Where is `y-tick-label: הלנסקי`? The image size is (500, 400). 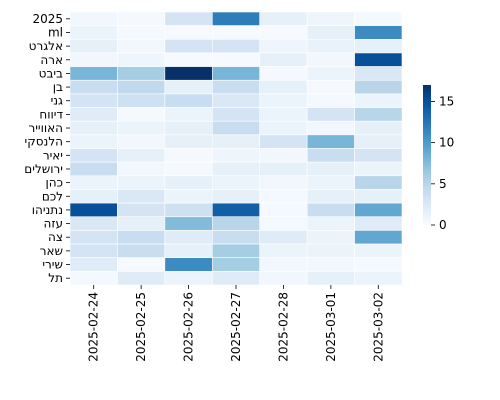 y-tick-label: הלנסקי is located at coordinates (44, 142).